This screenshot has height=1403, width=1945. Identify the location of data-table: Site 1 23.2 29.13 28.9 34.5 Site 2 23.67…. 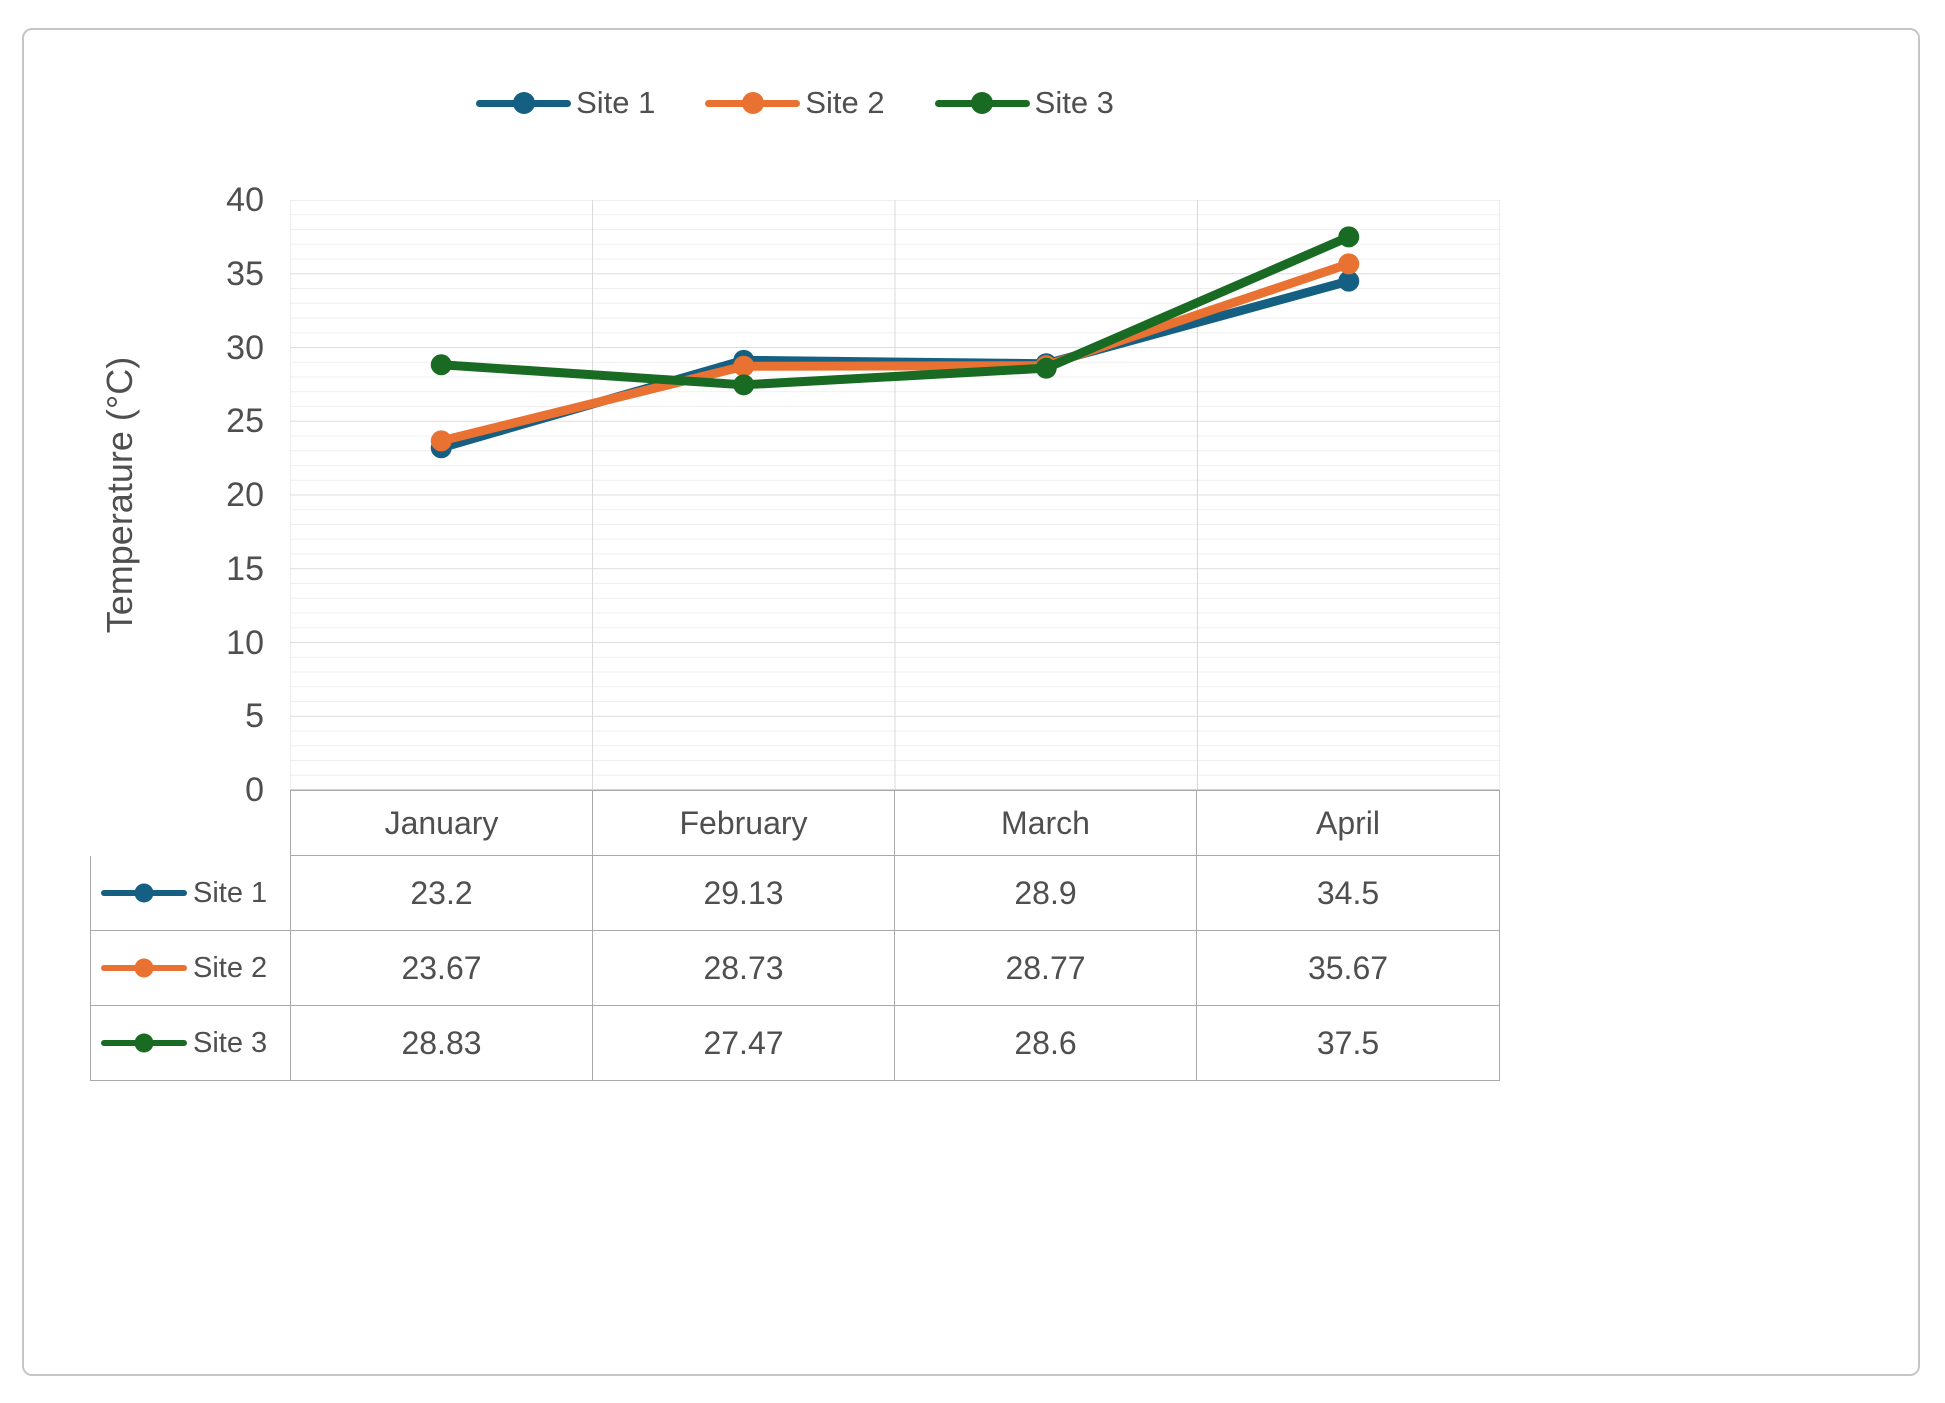
(795, 968).